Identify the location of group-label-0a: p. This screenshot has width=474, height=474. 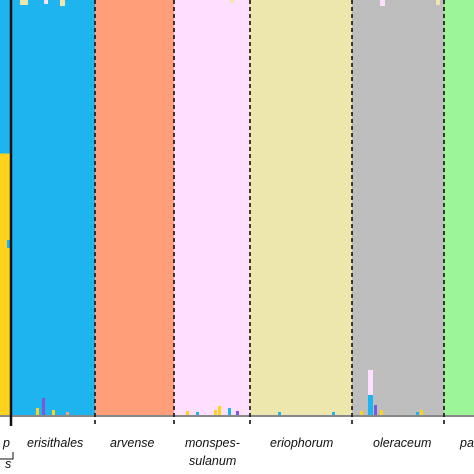
(6, 443).